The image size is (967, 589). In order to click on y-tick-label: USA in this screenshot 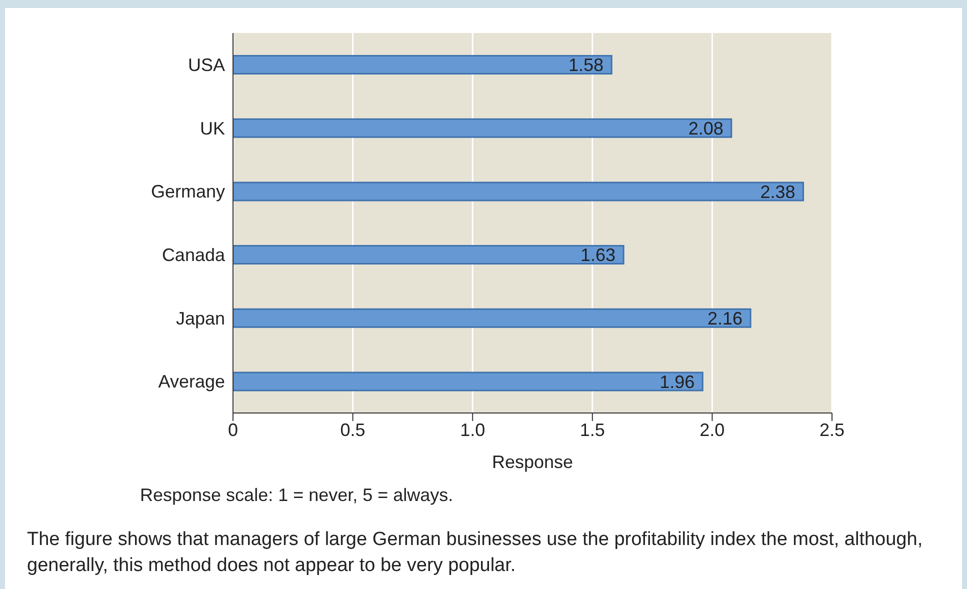, I will do `click(206, 65)`.